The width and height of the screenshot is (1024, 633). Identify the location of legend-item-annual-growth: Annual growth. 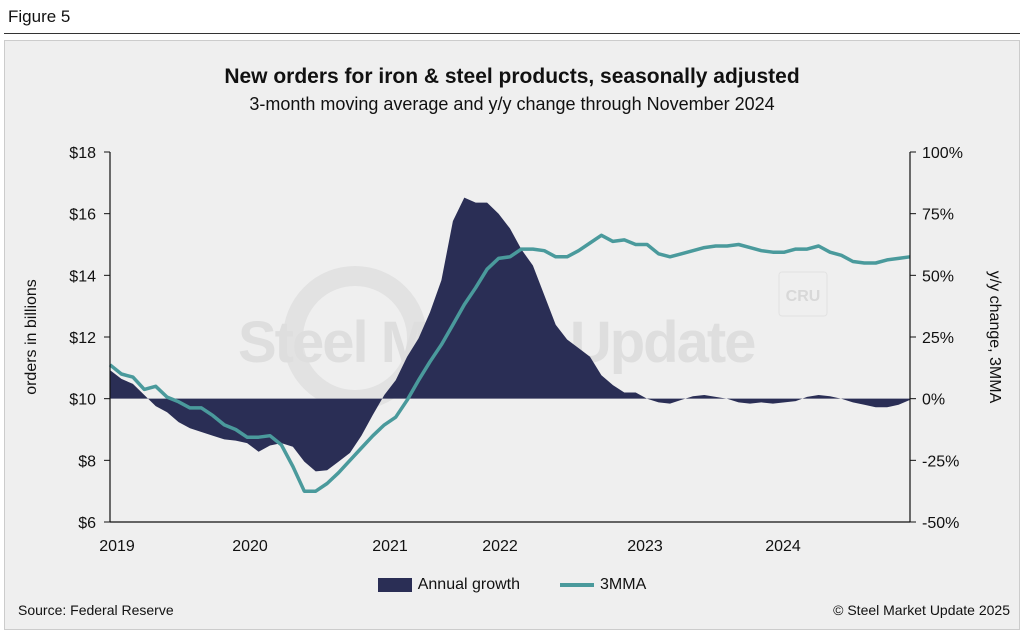
(449, 585).